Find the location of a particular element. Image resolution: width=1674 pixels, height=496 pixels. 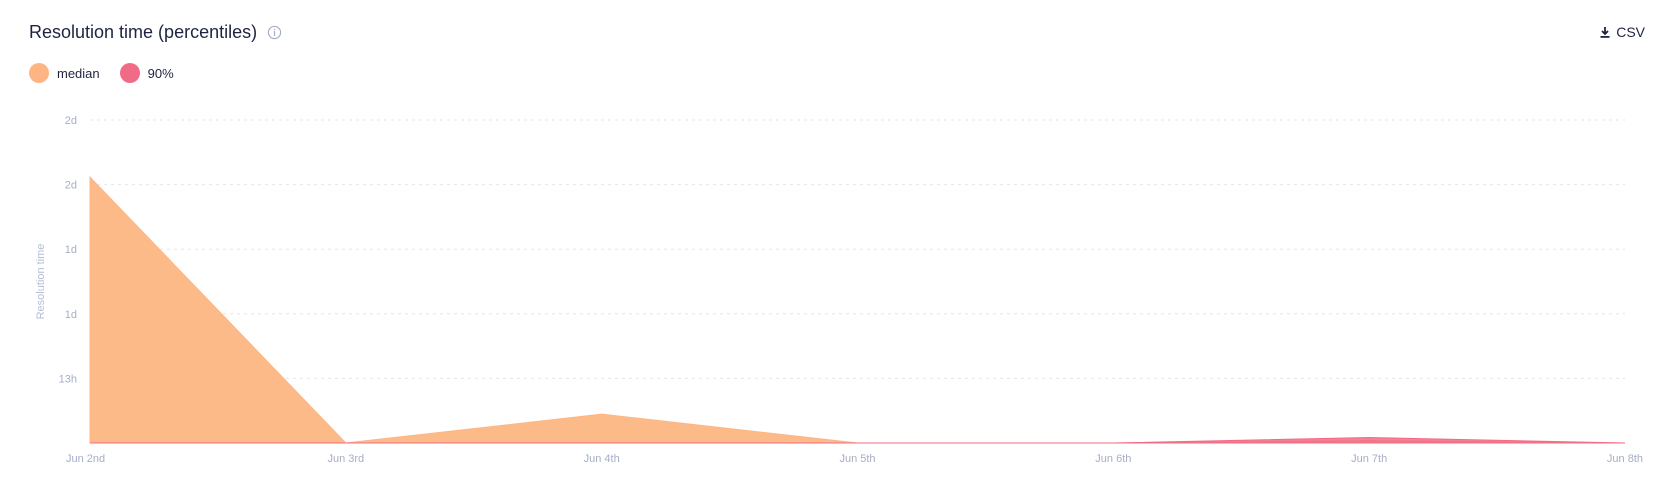

legend-item-90: 90% is located at coordinates (146, 73).